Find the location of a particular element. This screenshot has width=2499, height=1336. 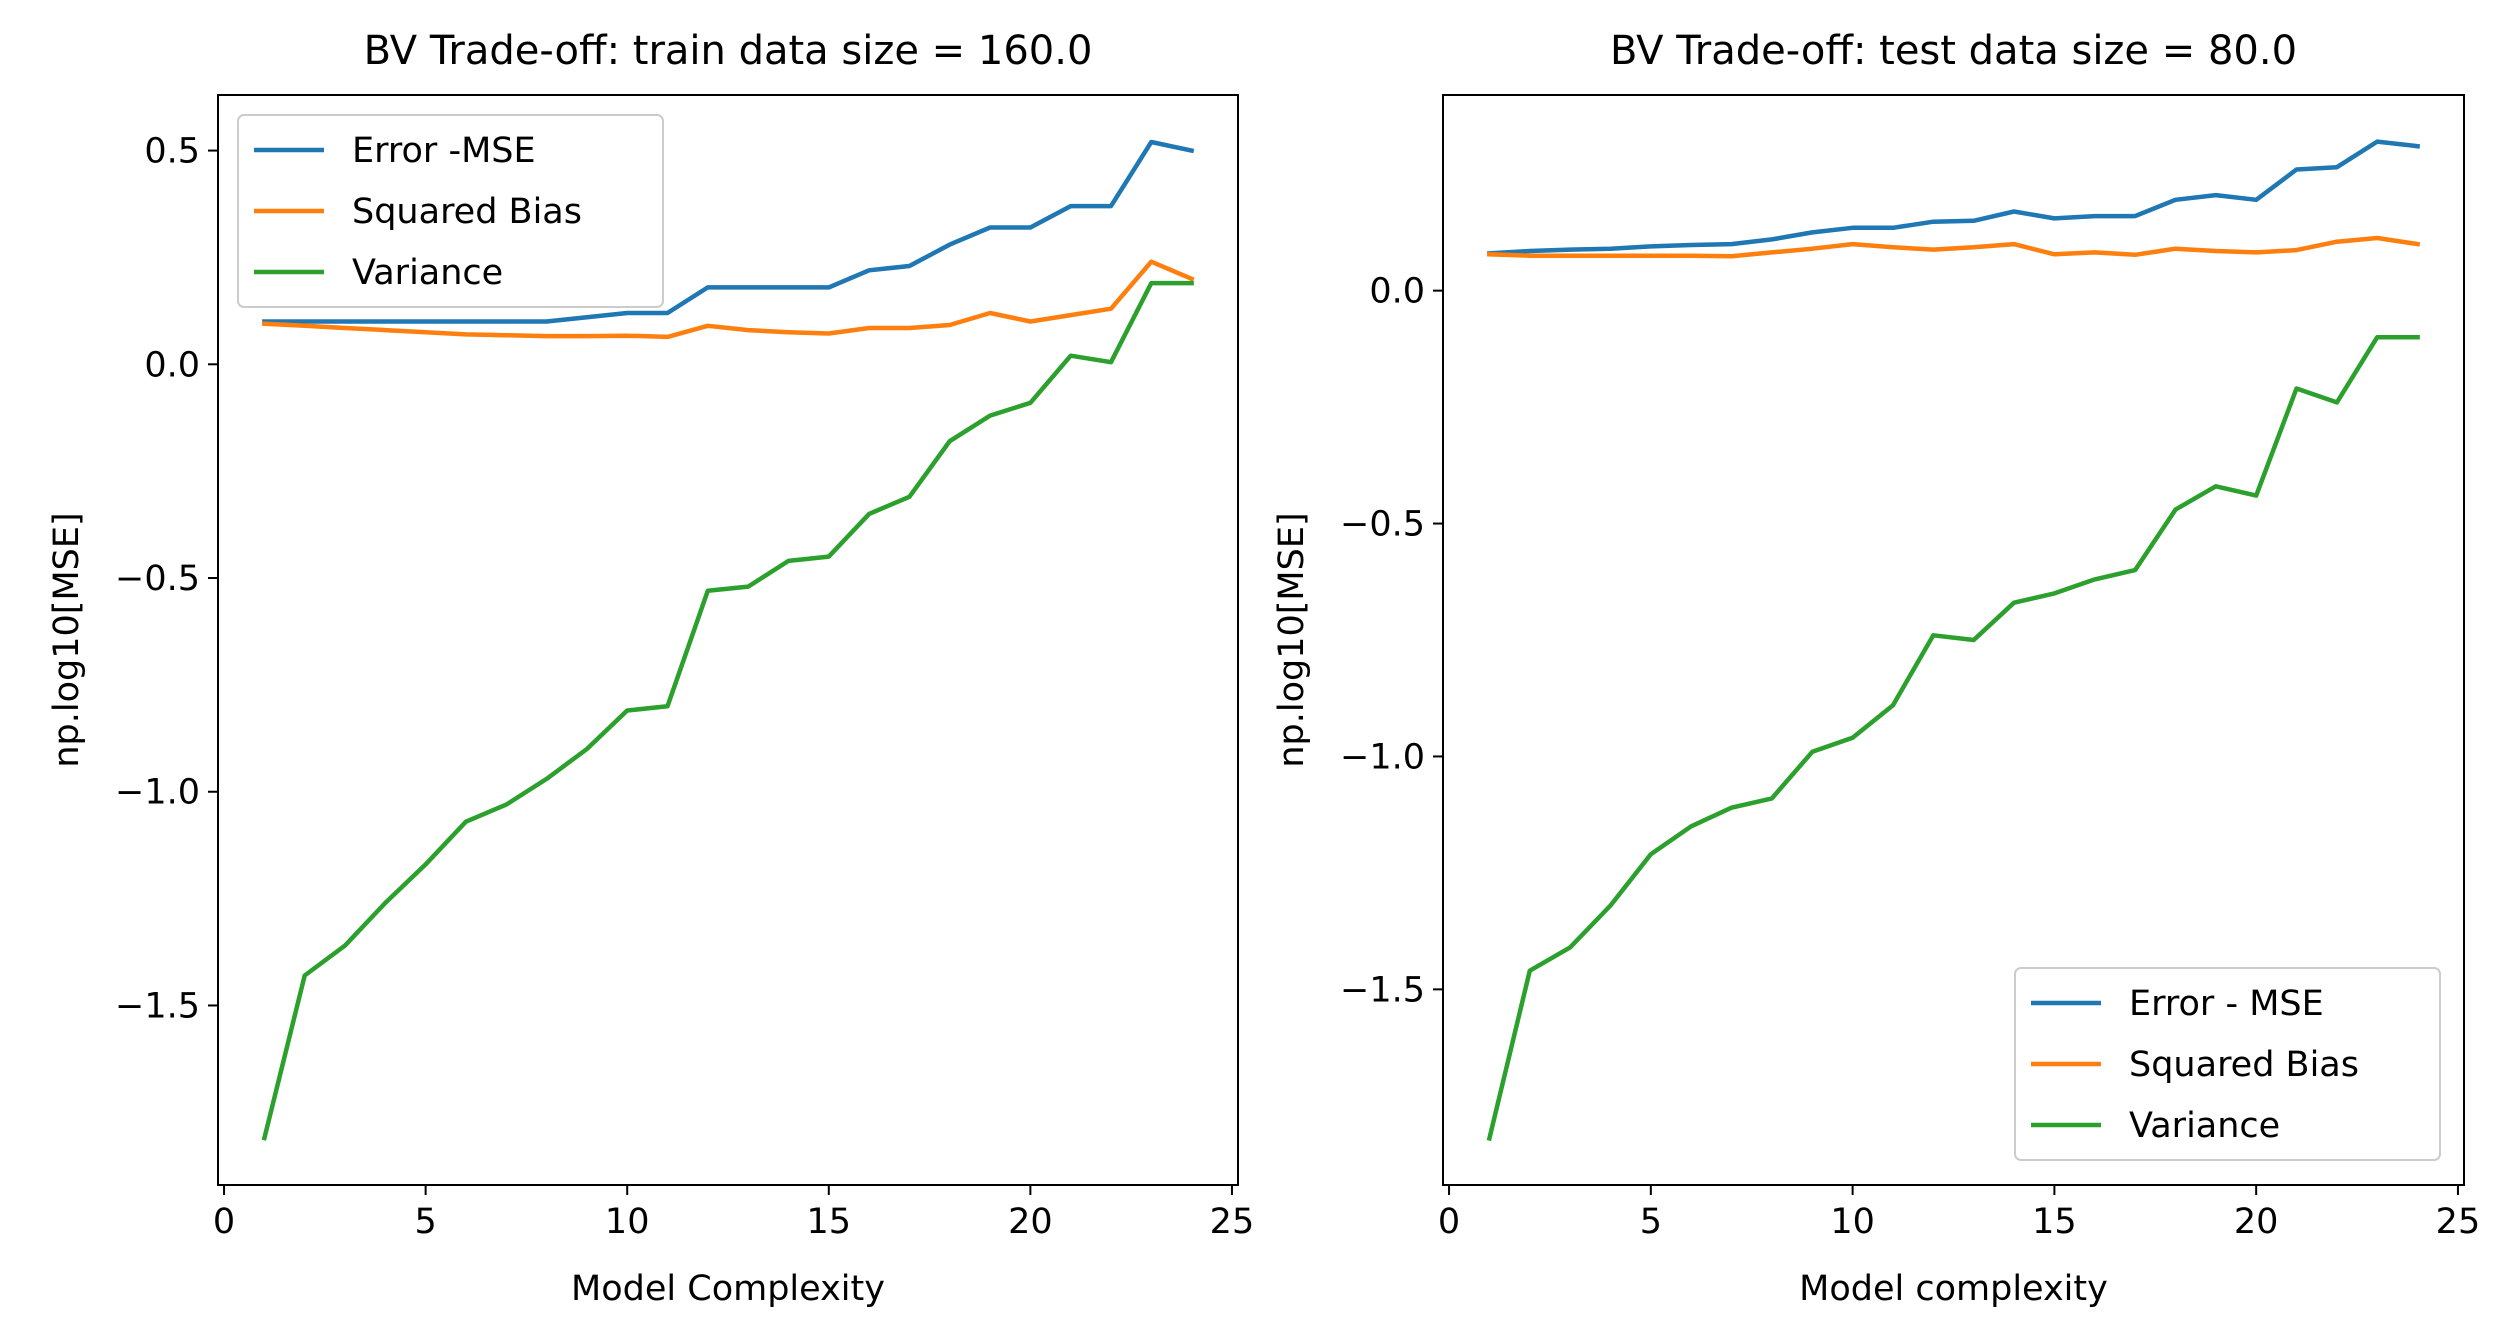

legend: Error - MSE Squared Bias Variance is located at coordinates (2227, 1064).